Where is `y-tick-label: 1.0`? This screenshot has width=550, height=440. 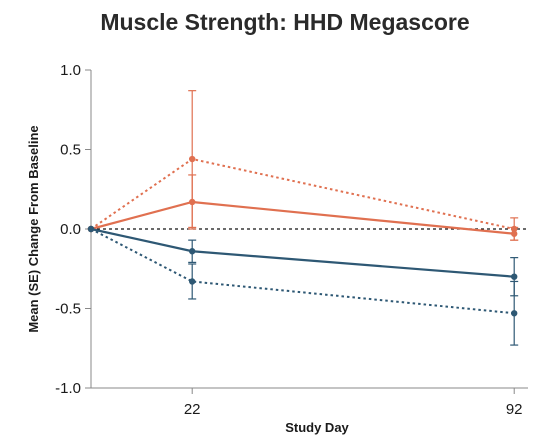 y-tick-label: 1.0 is located at coordinates (70, 70).